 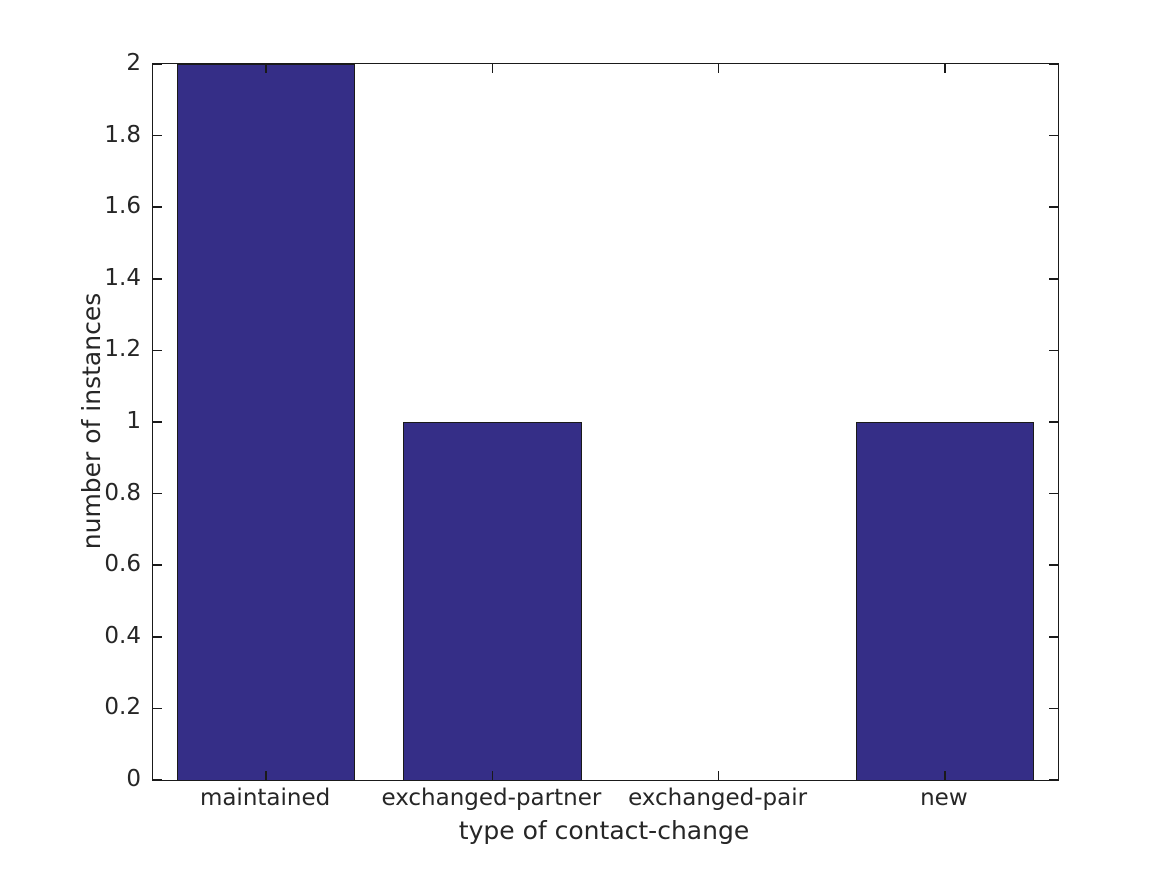 I want to click on bar-new, so click(x=945, y=601).